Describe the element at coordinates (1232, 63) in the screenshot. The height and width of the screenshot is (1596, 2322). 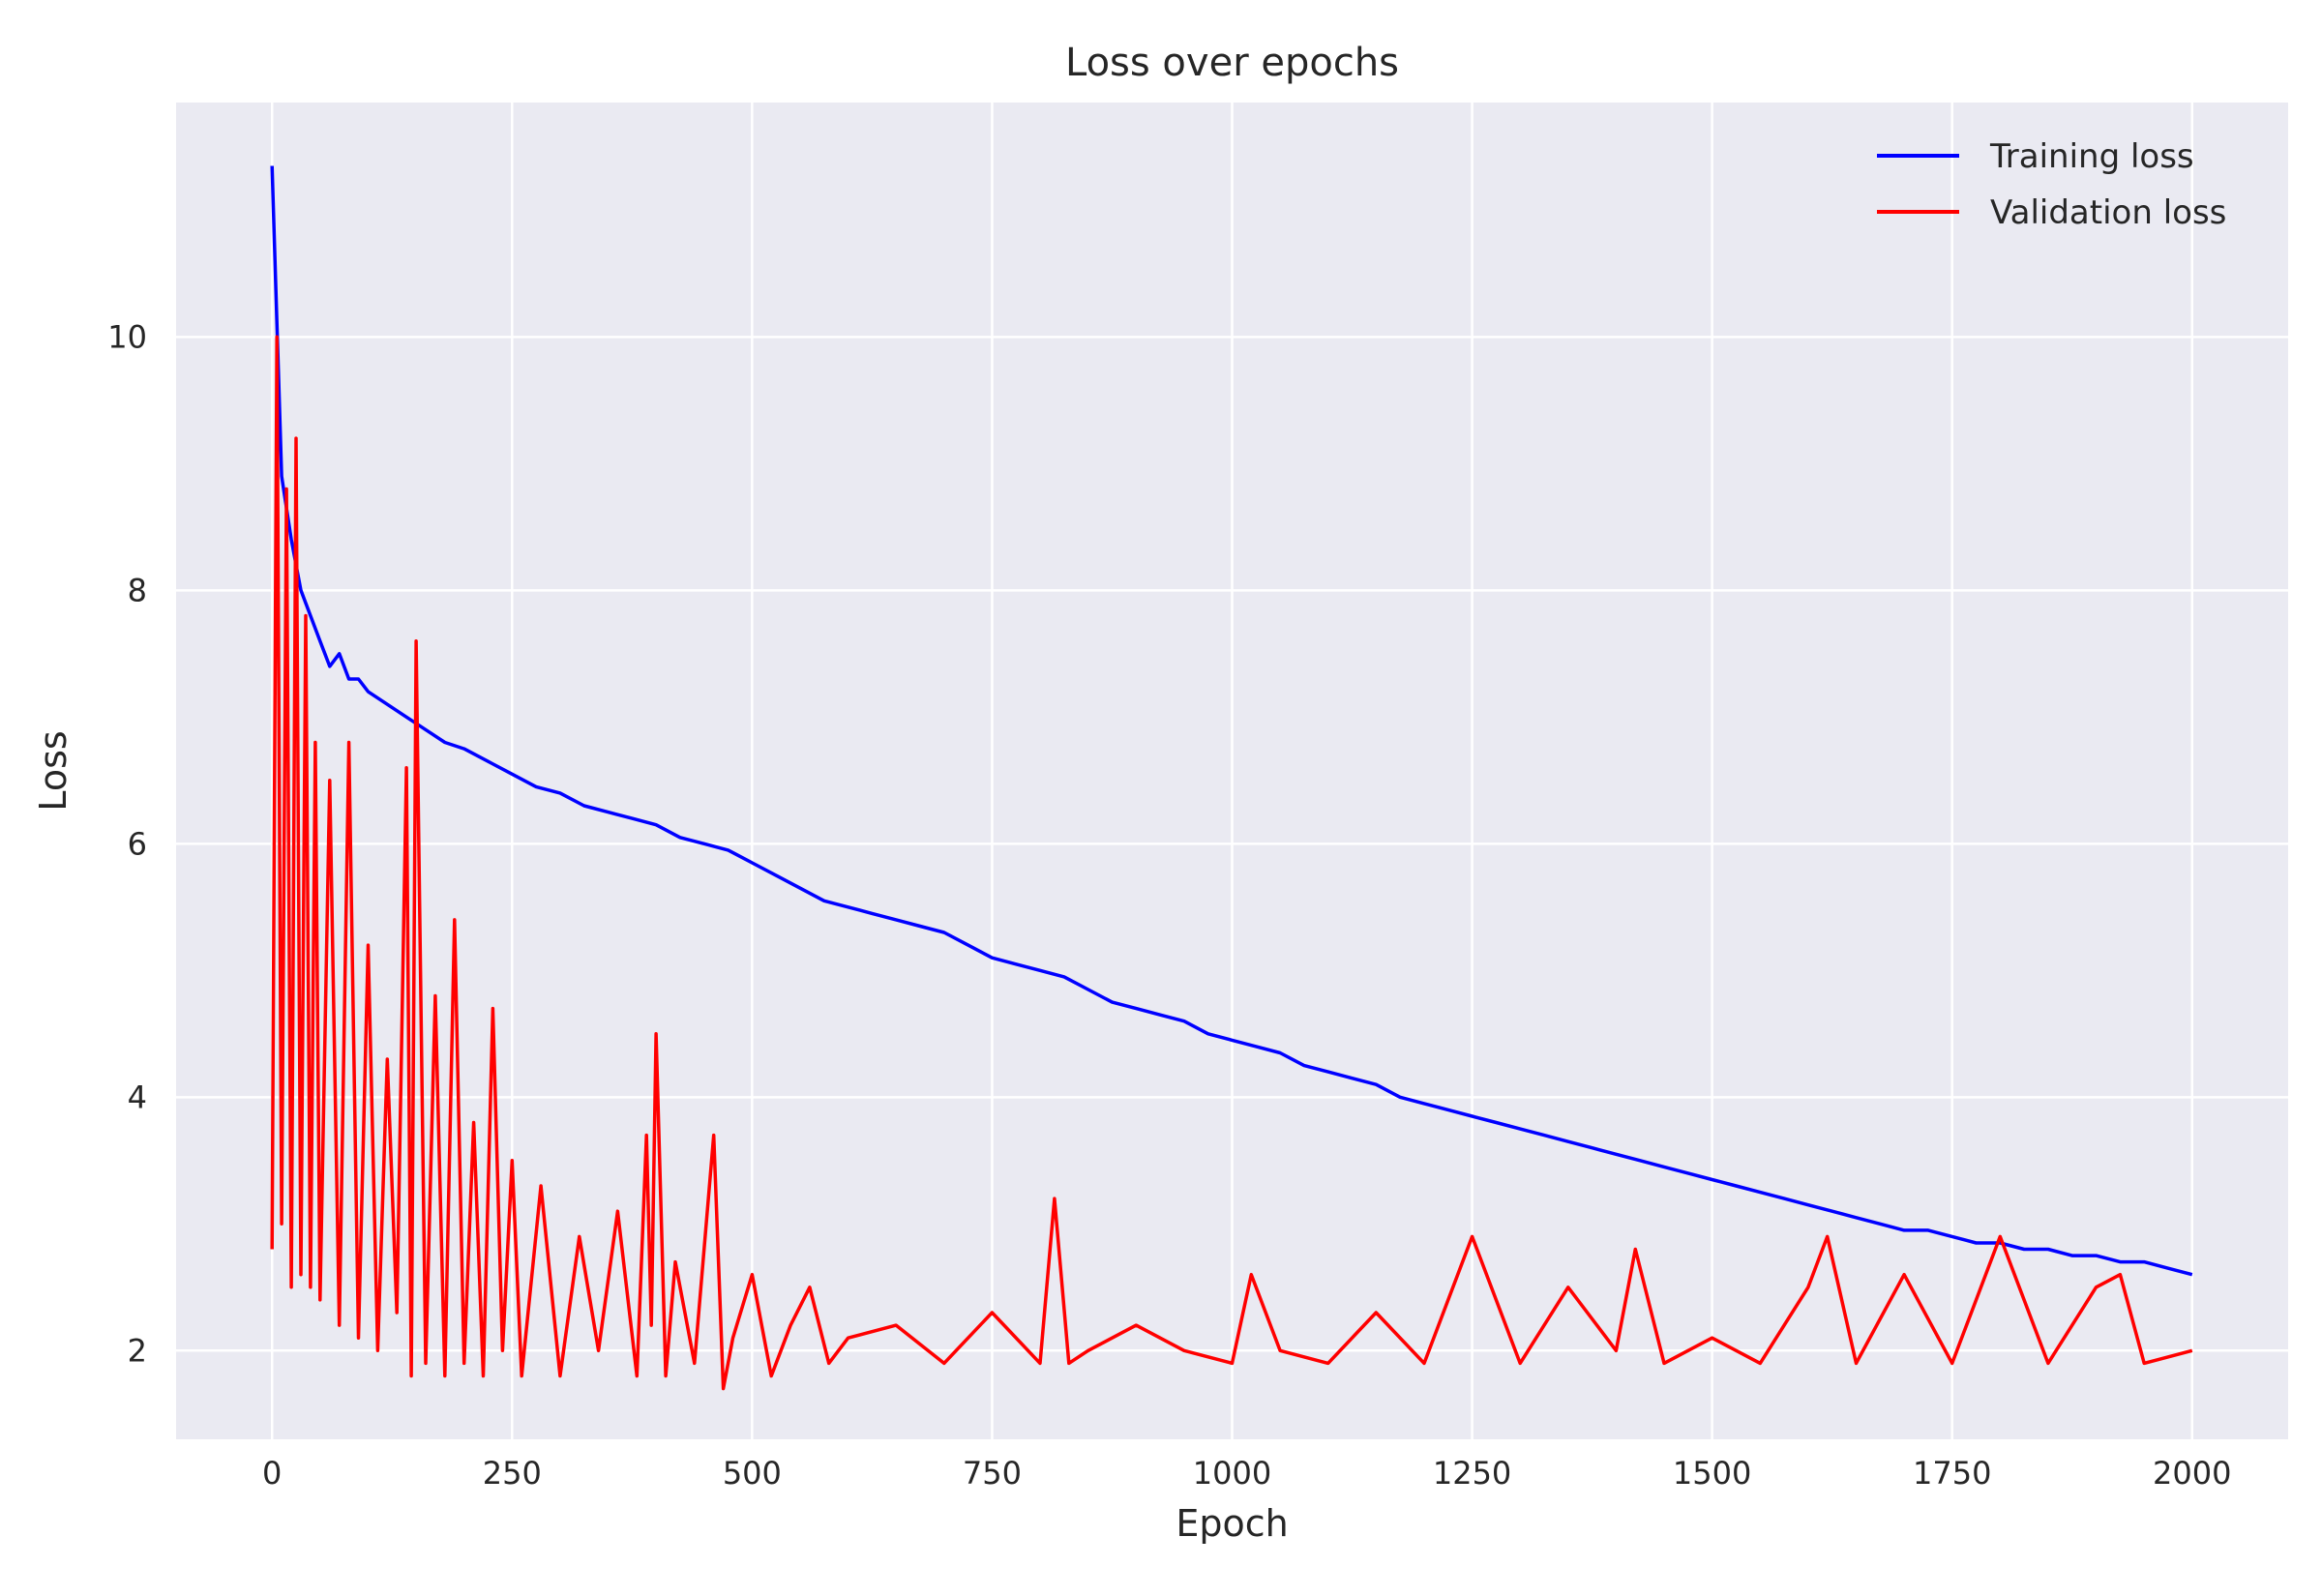
I see `chart-title: Loss over epochs` at that location.